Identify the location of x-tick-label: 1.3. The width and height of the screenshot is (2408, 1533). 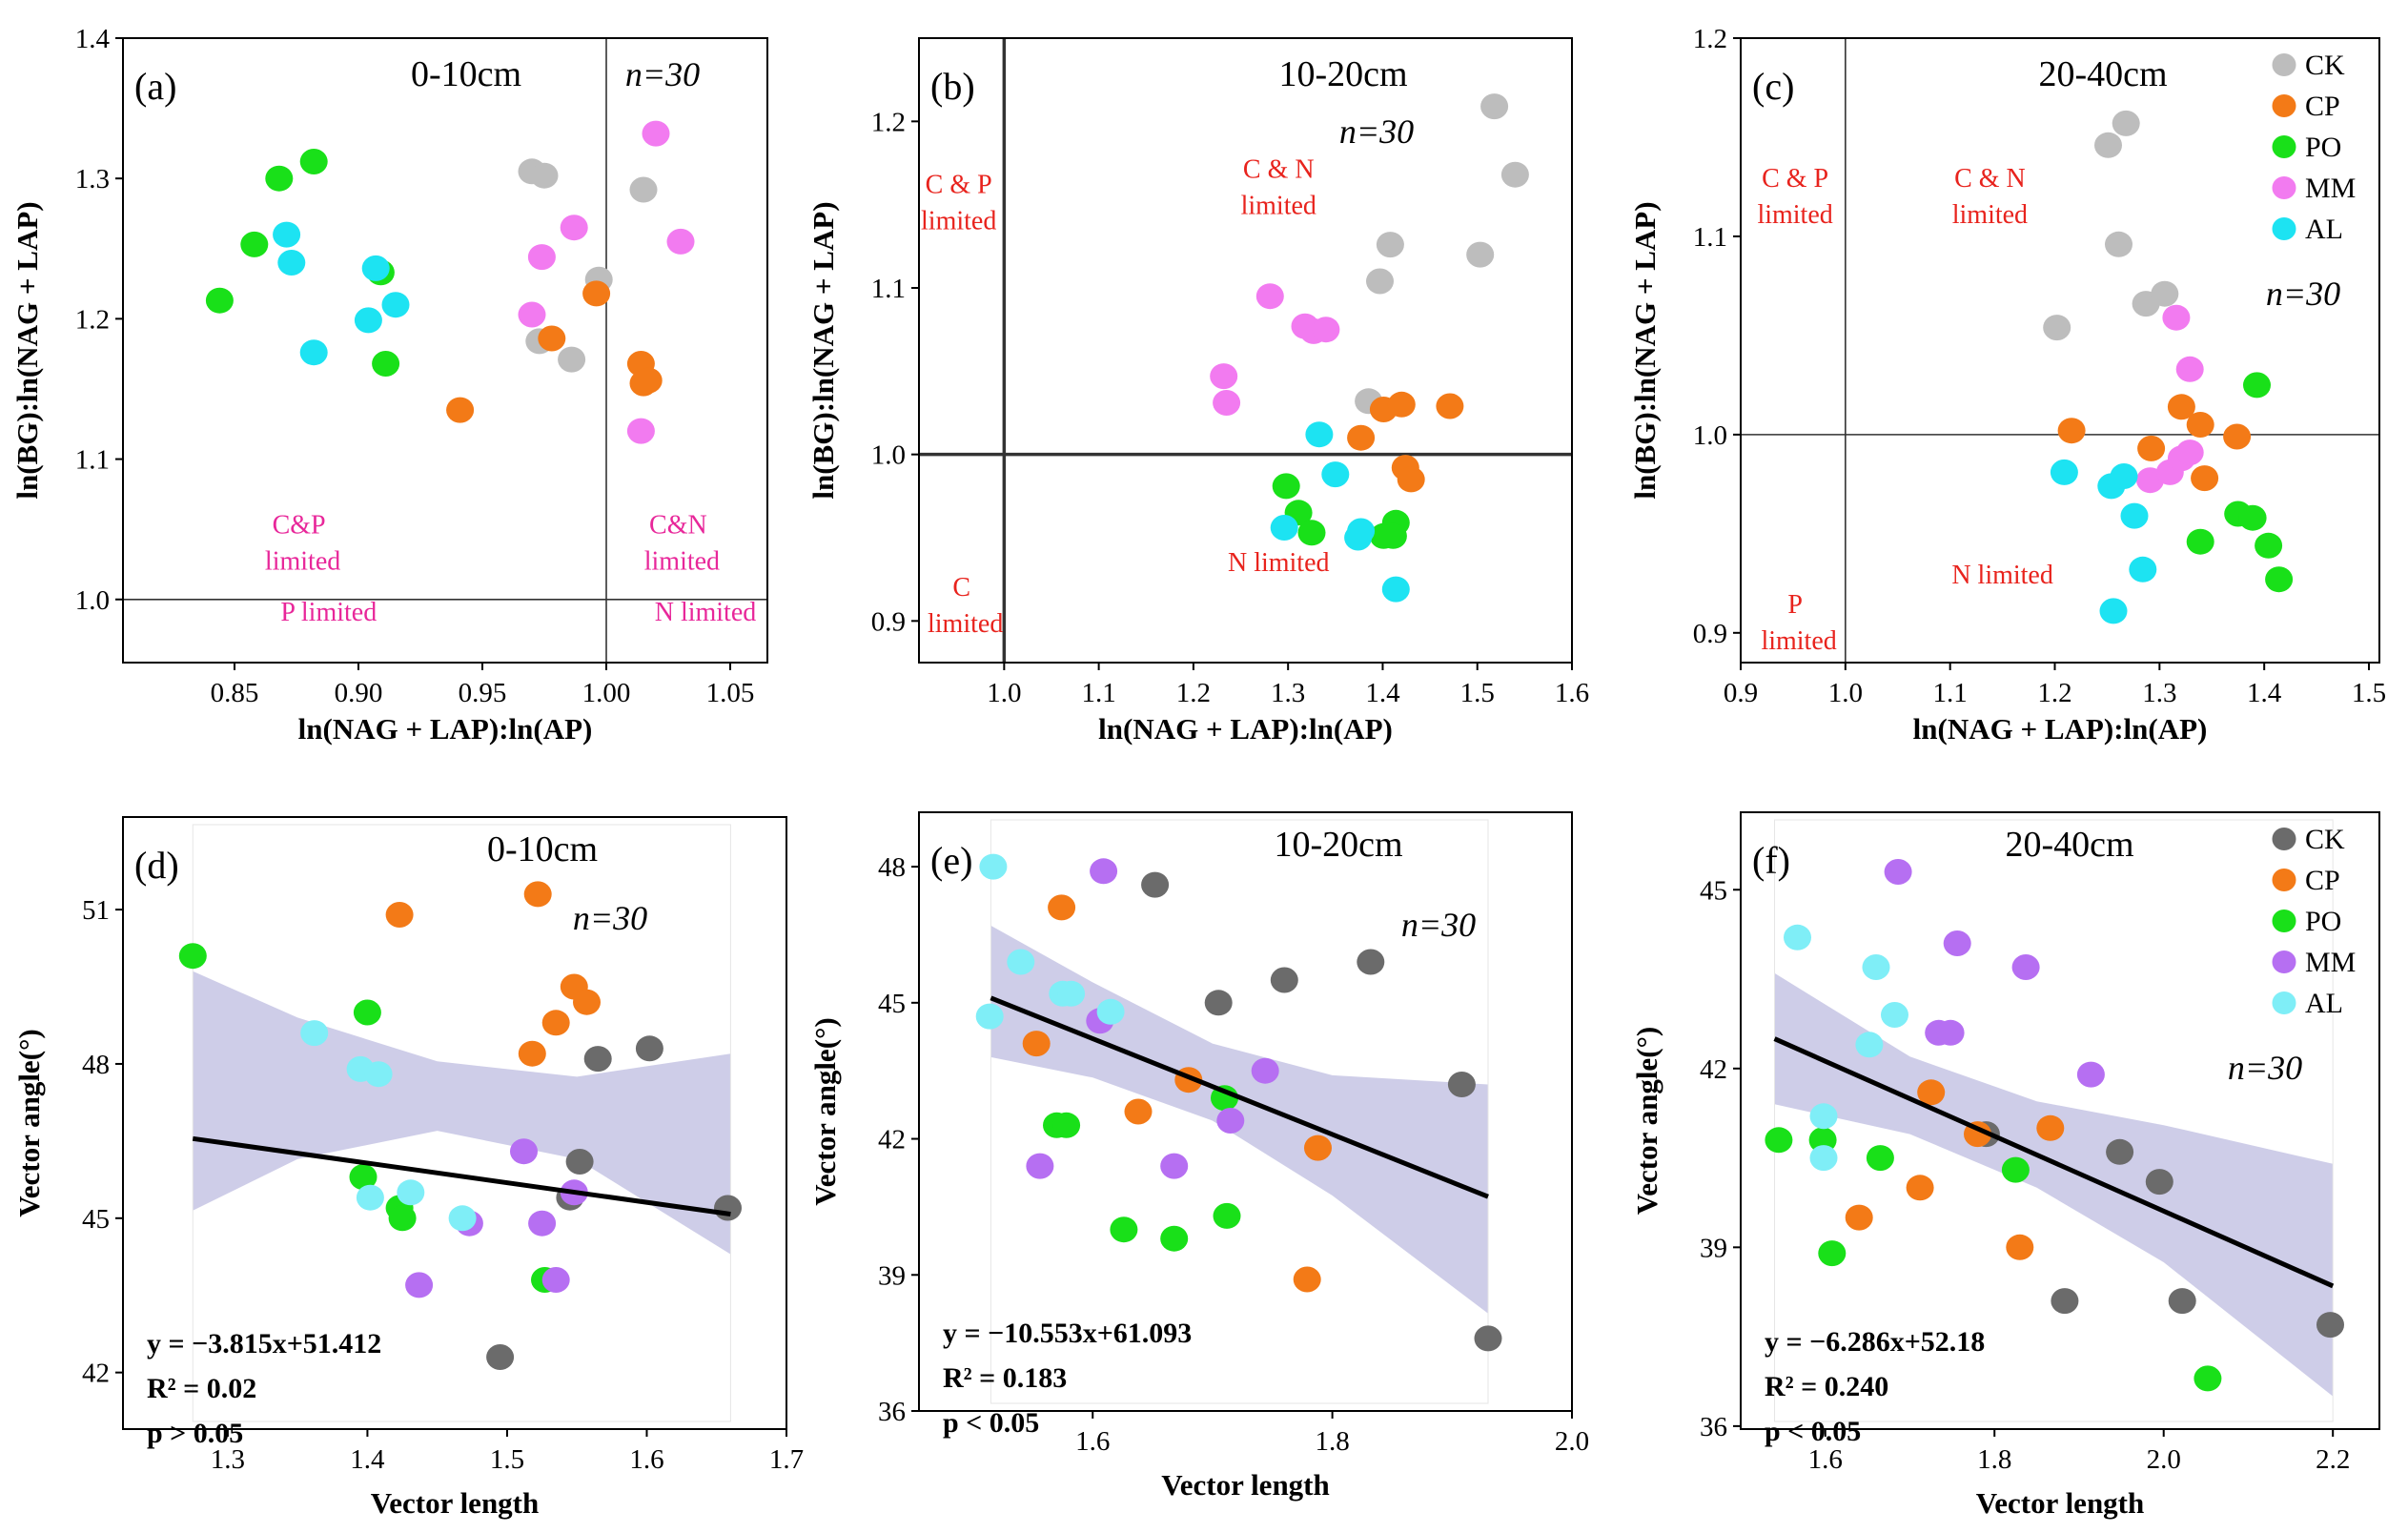
(2159, 693).